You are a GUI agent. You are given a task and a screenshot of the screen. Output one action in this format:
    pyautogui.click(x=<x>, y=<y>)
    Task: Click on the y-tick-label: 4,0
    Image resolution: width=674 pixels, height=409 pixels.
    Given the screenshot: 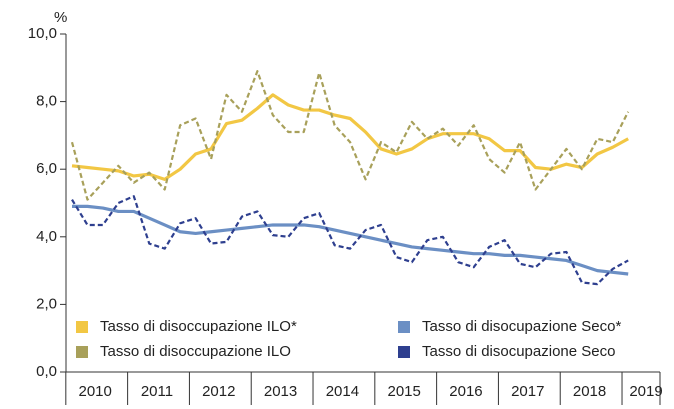 What is the action you would take?
    pyautogui.click(x=46, y=236)
    